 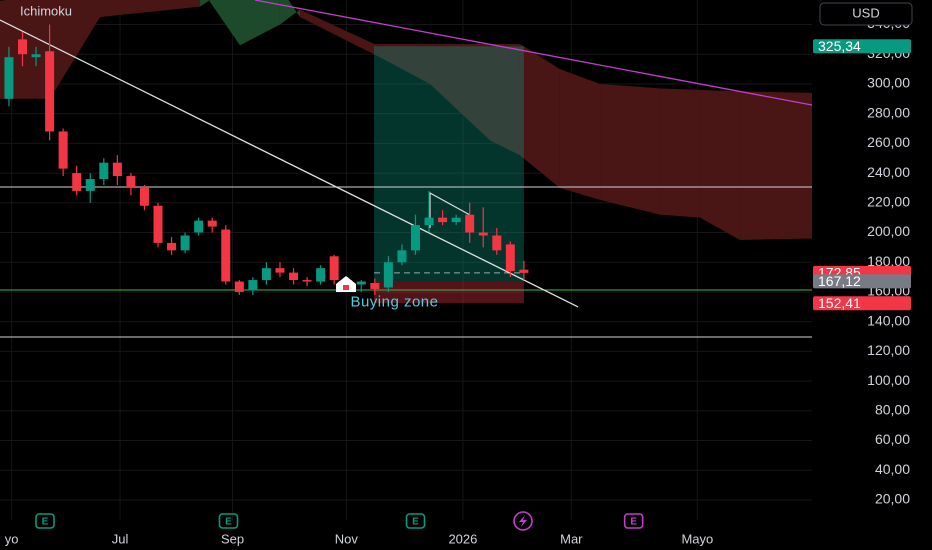 What do you see at coordinates (394, 301) in the screenshot?
I see `annotation: Buying zone` at bounding box center [394, 301].